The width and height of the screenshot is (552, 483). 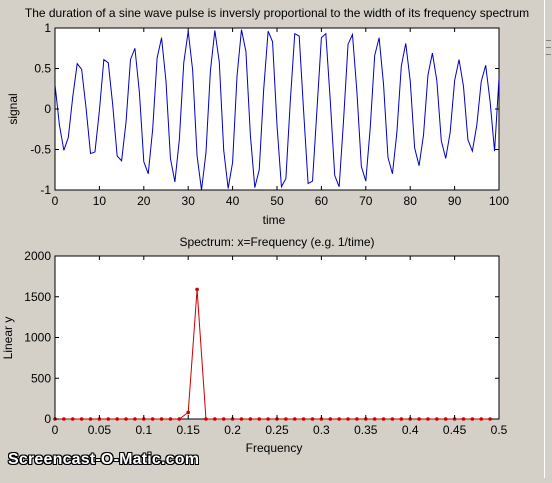 What do you see at coordinates (47, 28) in the screenshot?
I see `chart-signal-y-tick-label: 1` at bounding box center [47, 28].